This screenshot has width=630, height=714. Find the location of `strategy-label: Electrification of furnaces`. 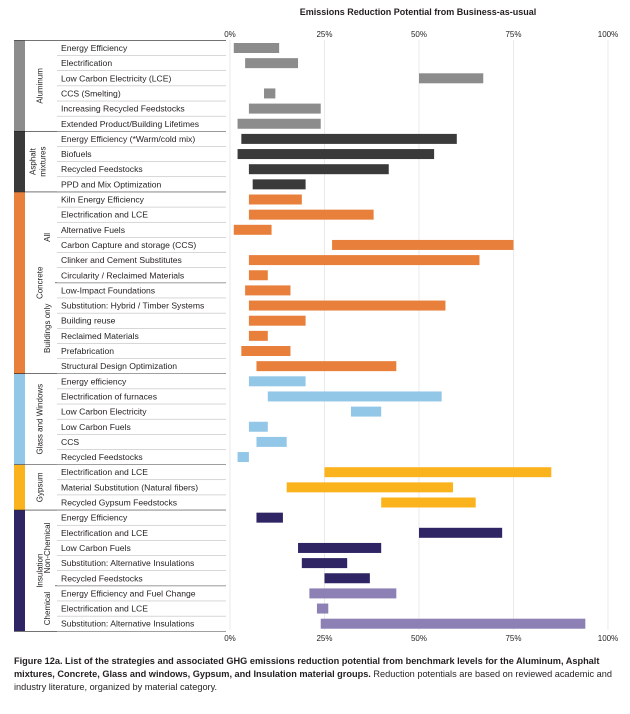

strategy-label: Electrification of furnaces is located at coordinates (109, 396).